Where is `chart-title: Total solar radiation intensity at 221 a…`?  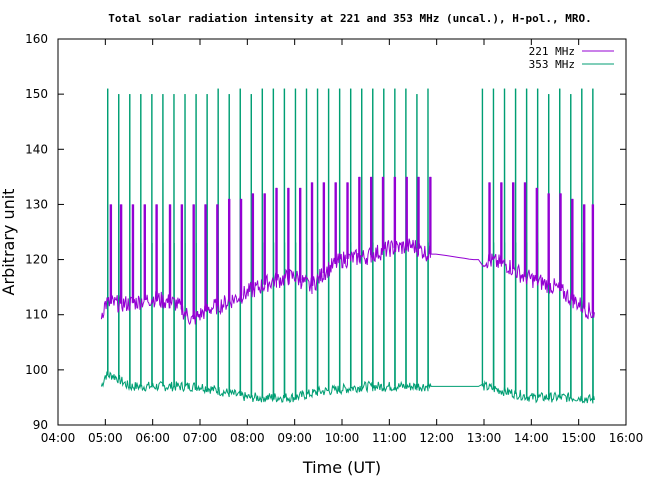 chart-title: Total solar radiation intensity at 221 a… is located at coordinates (349, 18).